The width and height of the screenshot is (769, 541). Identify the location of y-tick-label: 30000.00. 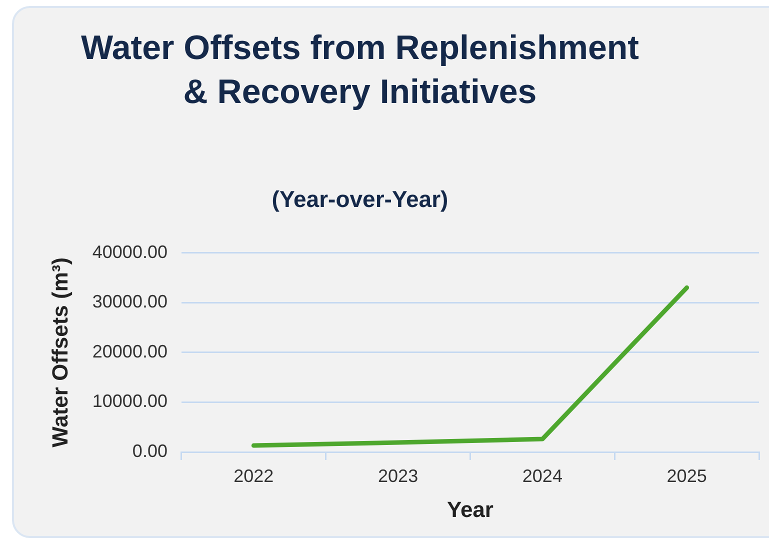
(130, 302).